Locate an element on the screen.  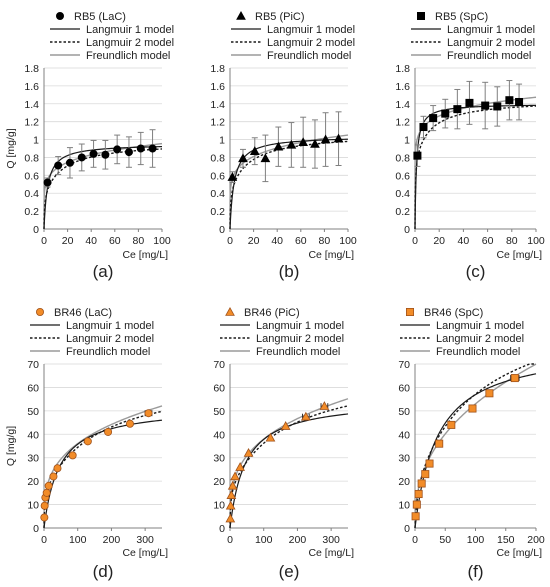
y-tick-label: 0.8 is located at coordinates (402, 158).